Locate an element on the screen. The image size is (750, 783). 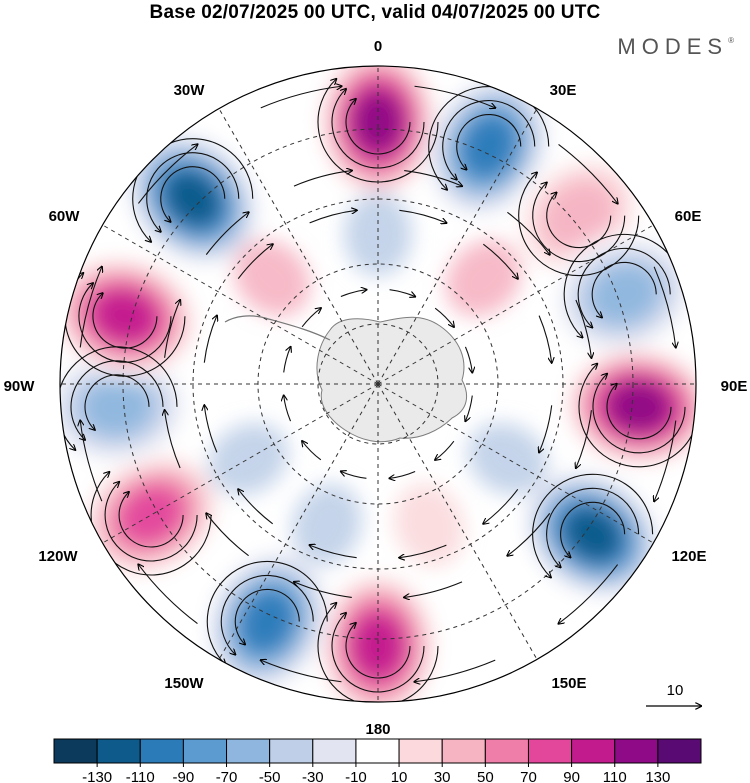
colorbar-tick-label: 110 is located at coordinates (615, 776).